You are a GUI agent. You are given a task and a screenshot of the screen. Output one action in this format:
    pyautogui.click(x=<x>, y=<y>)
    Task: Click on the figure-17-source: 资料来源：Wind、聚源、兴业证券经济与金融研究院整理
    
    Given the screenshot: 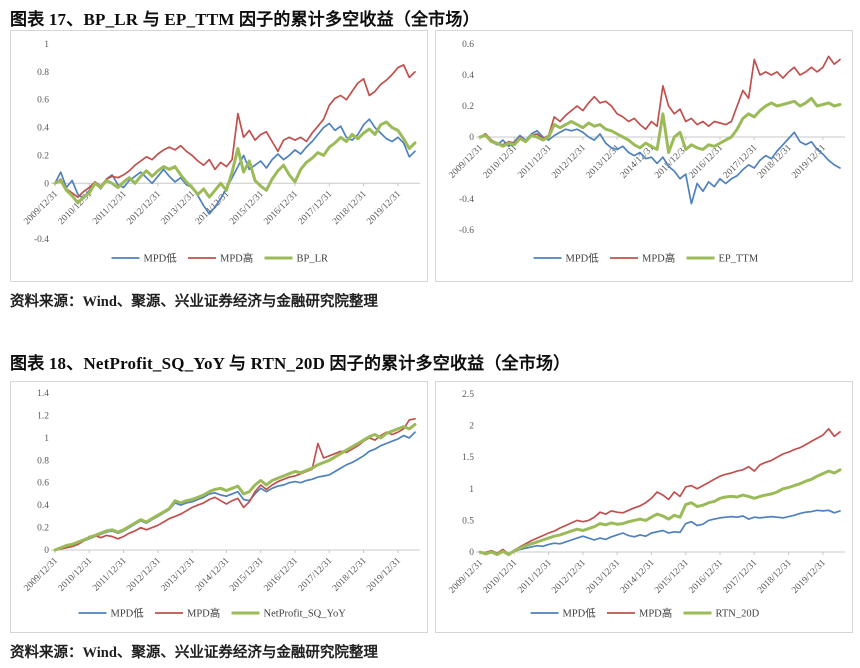 What is the action you would take?
    pyautogui.click(x=194, y=302)
    